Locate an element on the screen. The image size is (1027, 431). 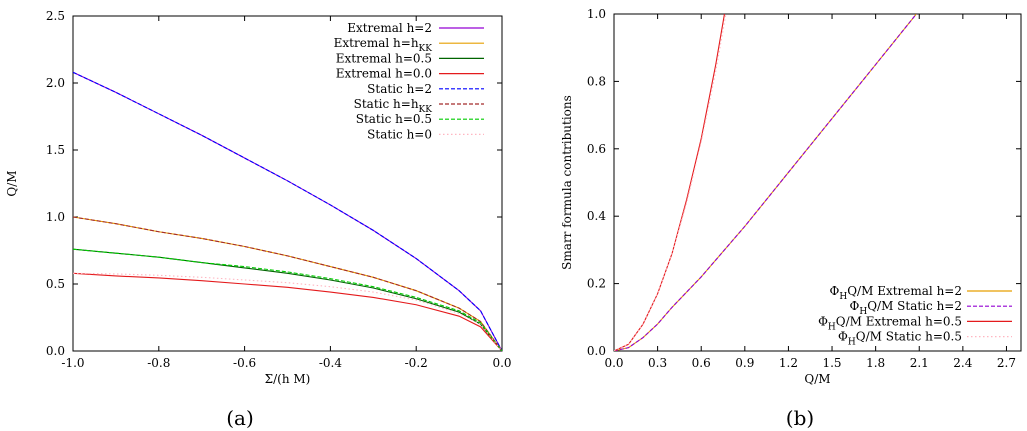
x-tick-label: 0.9 is located at coordinates (744, 363).